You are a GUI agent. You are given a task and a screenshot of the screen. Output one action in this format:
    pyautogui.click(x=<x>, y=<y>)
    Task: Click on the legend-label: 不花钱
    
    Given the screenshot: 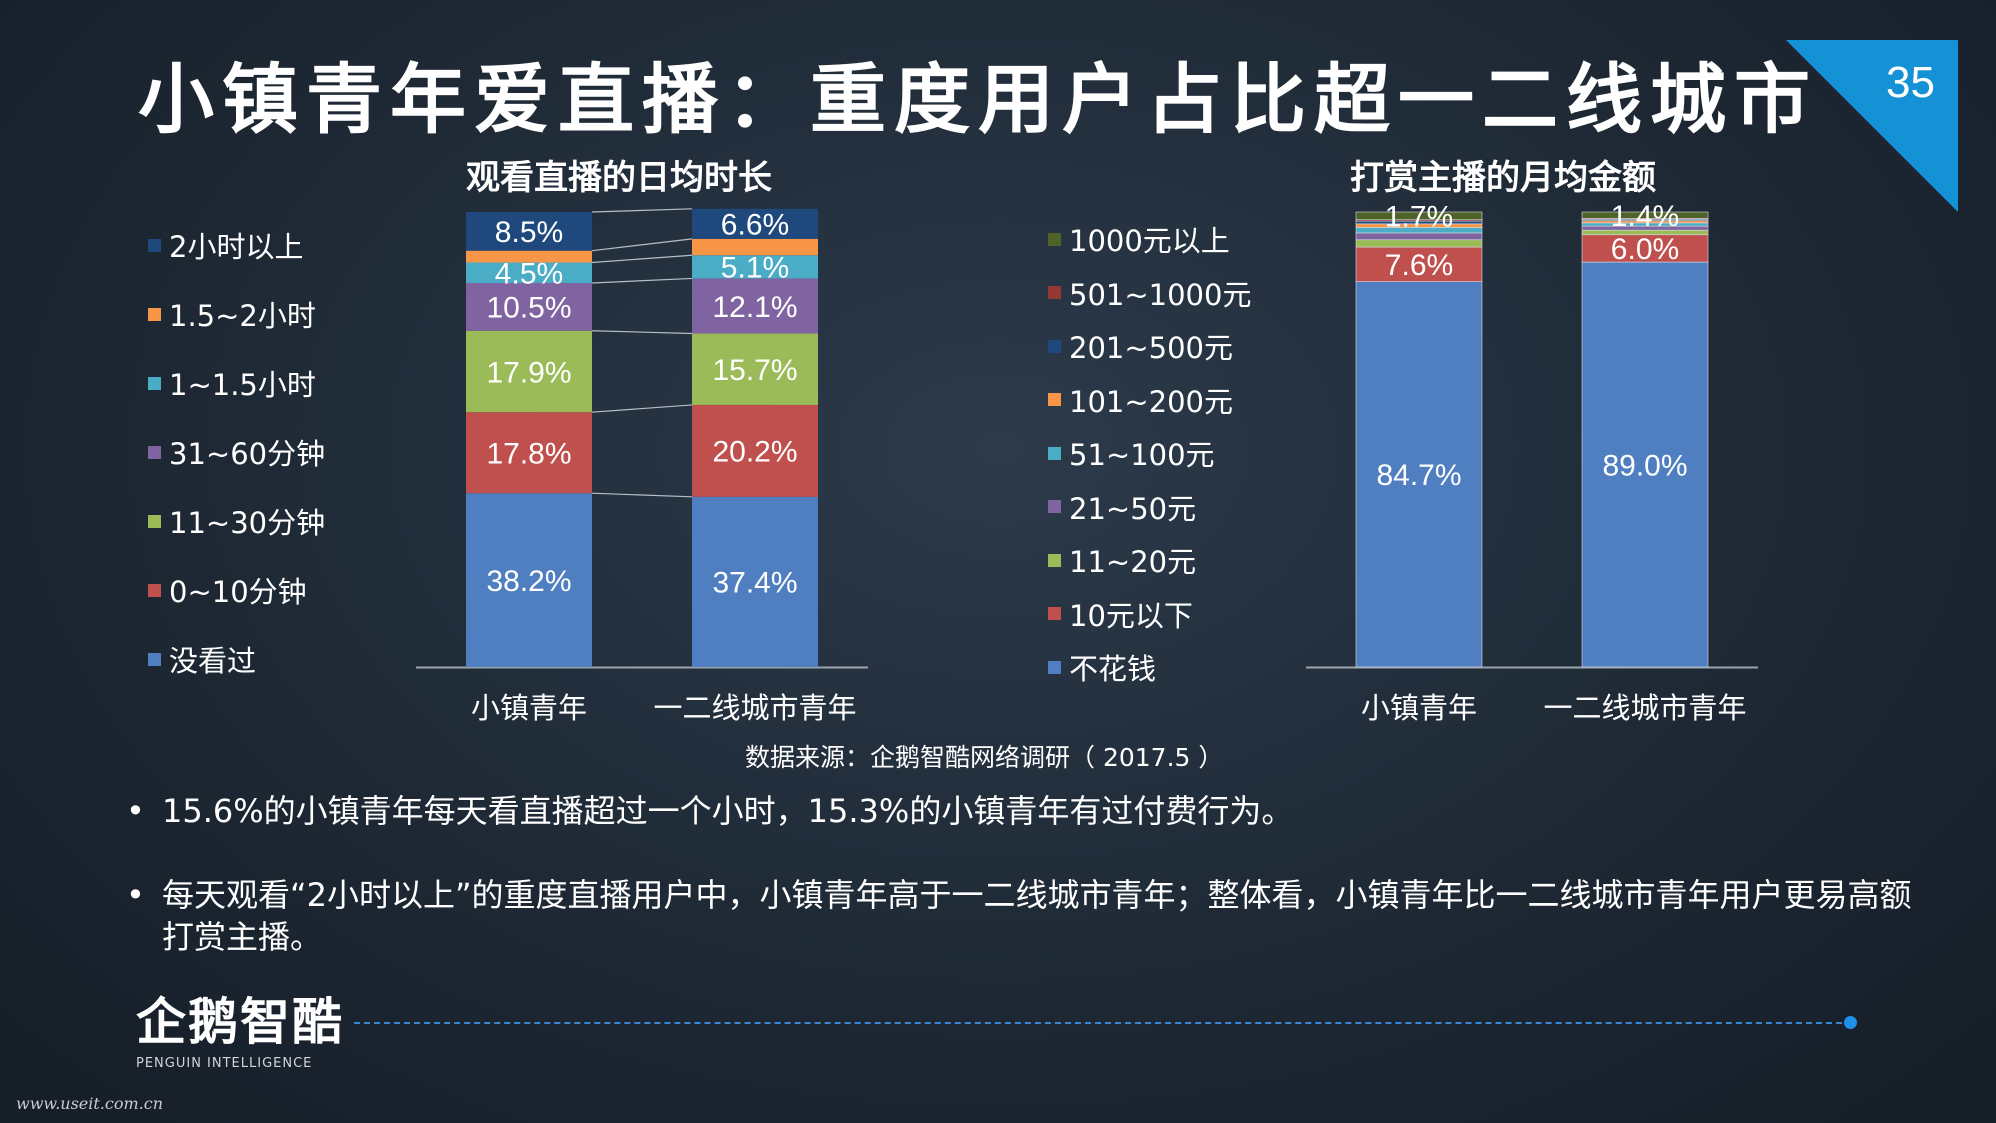 What is the action you would take?
    pyautogui.click(x=1113, y=669)
    